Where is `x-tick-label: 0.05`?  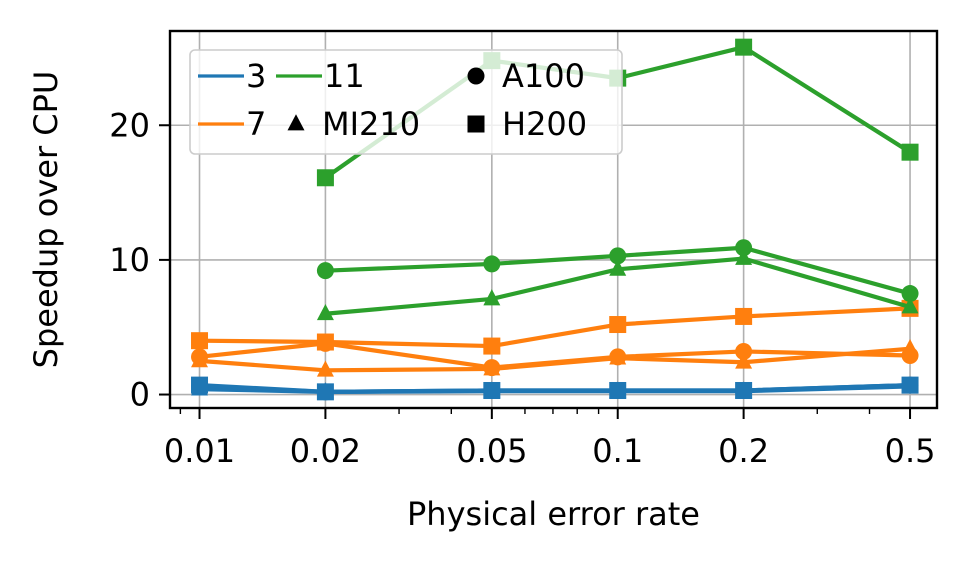
x-tick-label: 0.05 is located at coordinates (491, 451).